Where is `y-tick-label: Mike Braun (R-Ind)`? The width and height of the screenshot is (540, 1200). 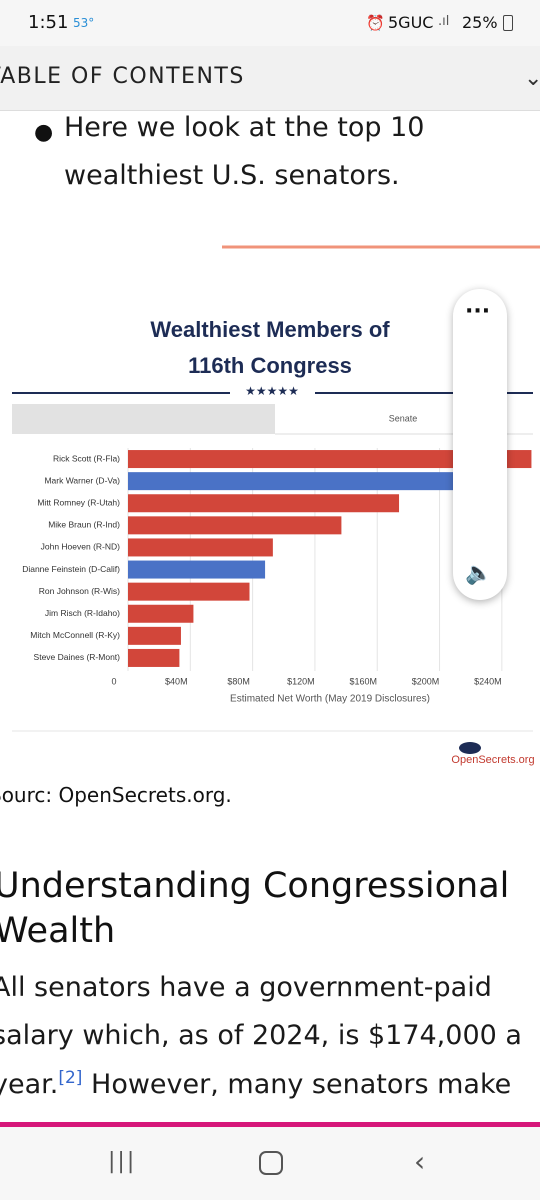 y-tick-label: Mike Braun (R-Ind) is located at coordinates (84, 525).